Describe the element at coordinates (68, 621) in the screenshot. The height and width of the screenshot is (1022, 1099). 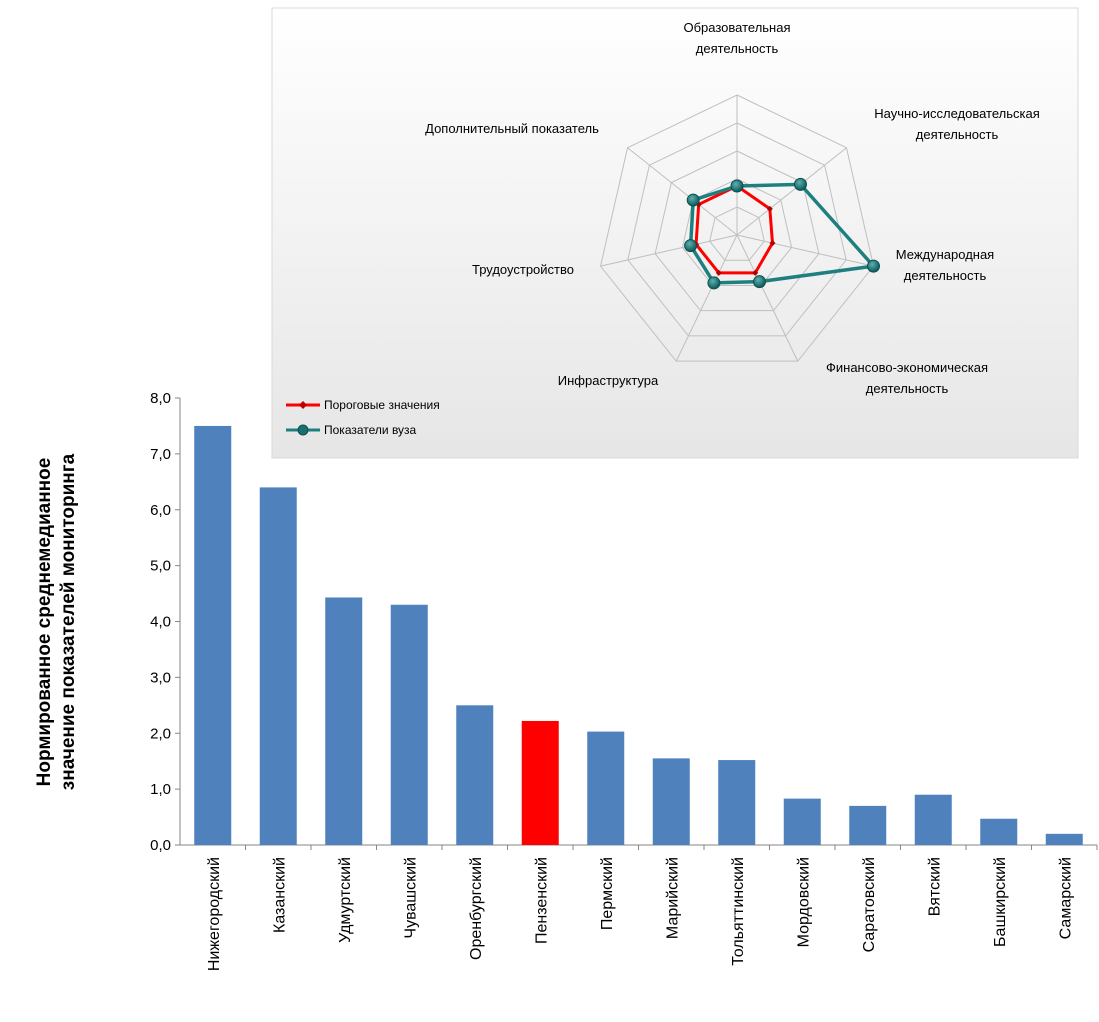
I see `bar-y-axis-label-line: значение показателей мониторинга` at that location.